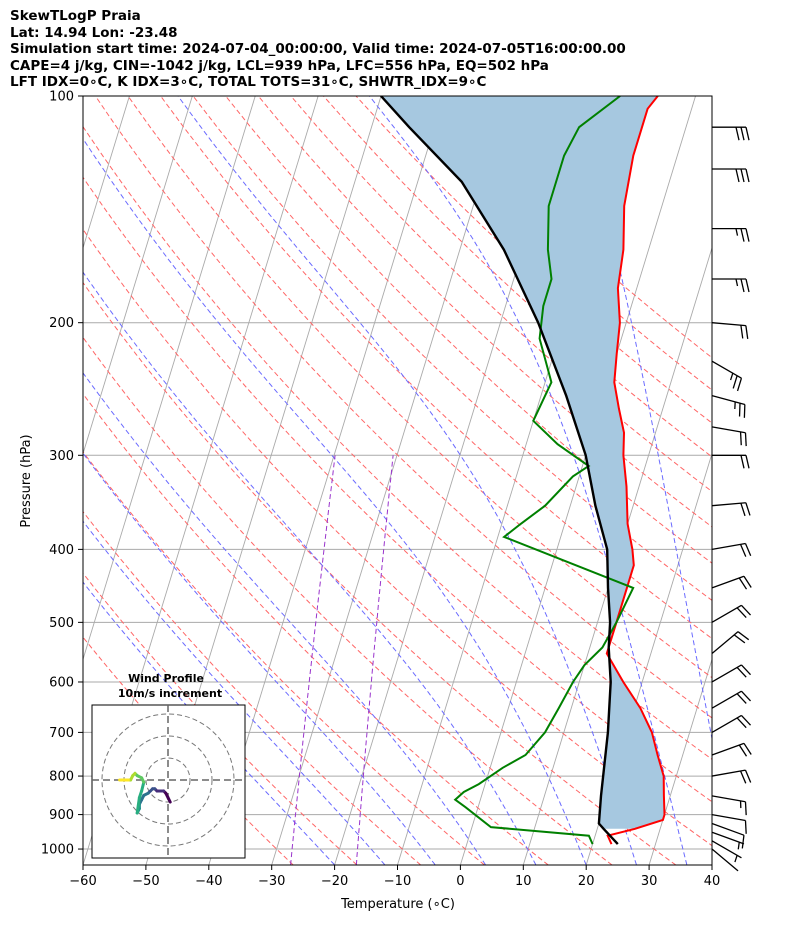 The image size is (794, 937). I want to click on y-tick-label: 800, so click(61, 777).